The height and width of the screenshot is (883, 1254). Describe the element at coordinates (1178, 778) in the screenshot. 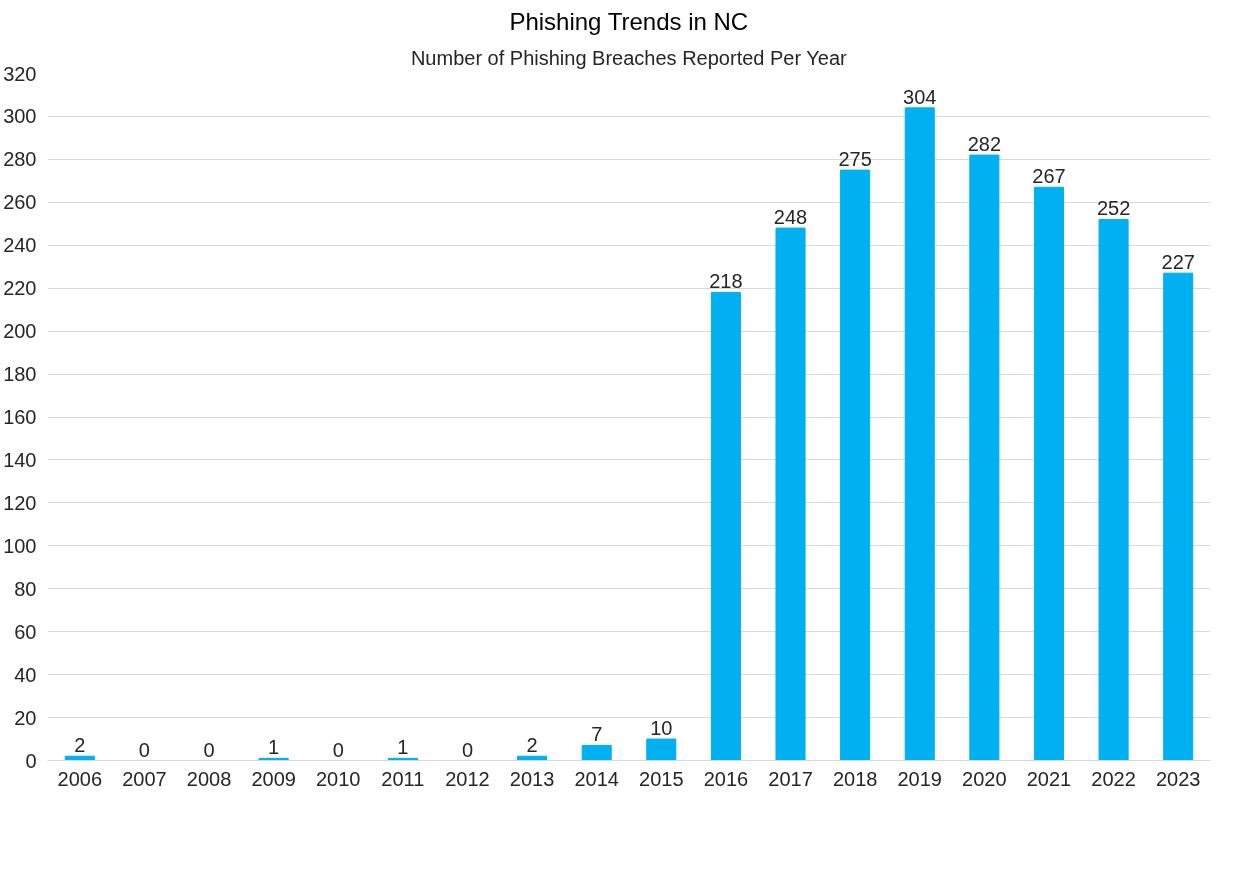

I see `x-tick-label: 2023` at that location.